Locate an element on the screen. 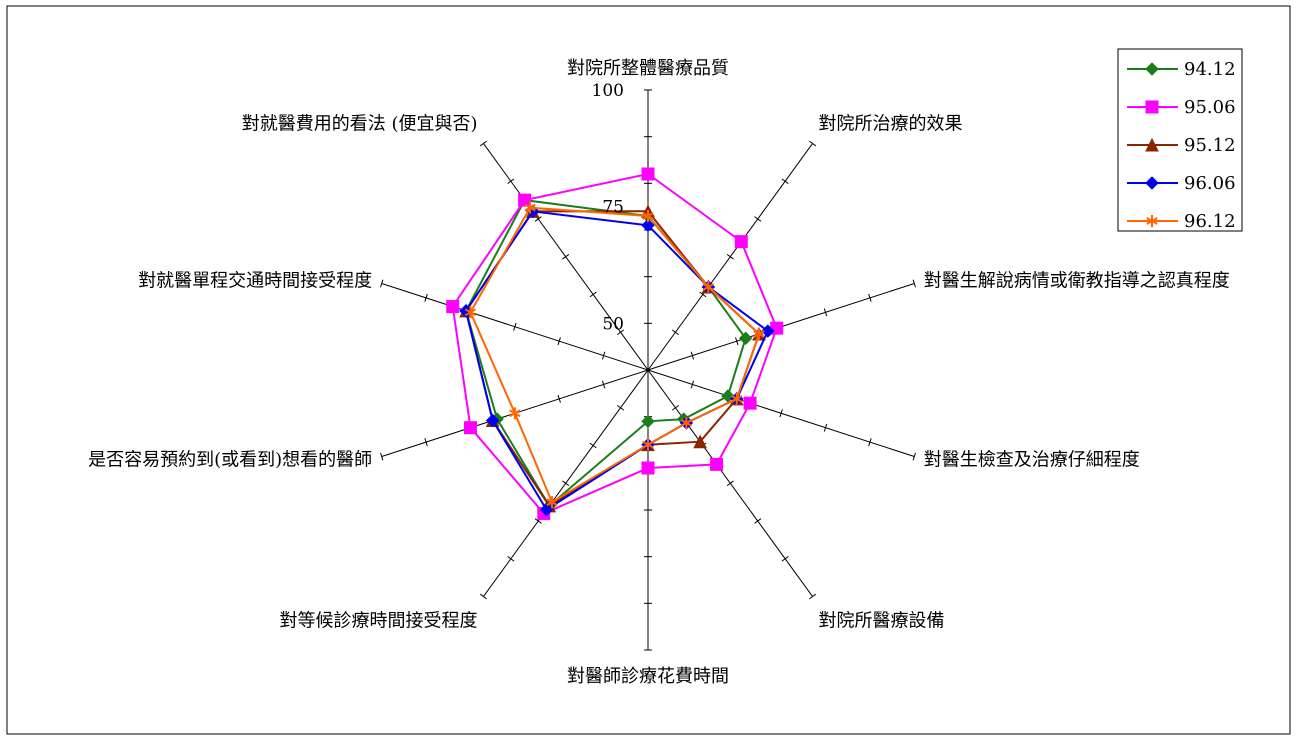 The height and width of the screenshot is (745, 1297). series-layer is located at coordinates (615, 343).